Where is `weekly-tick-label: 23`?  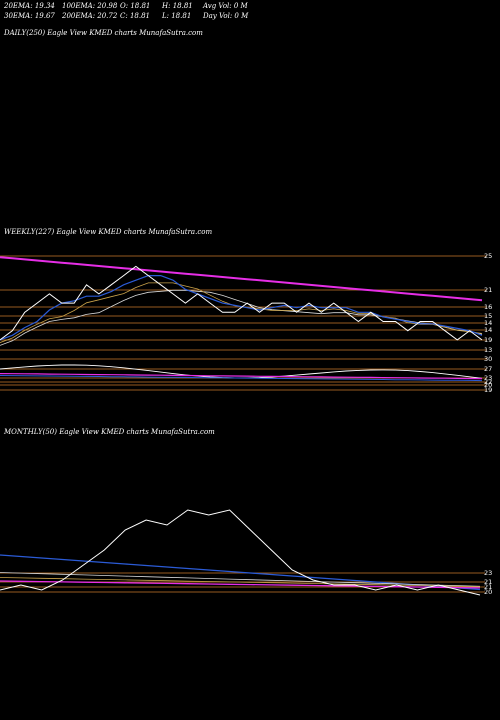
weekly-tick-label: 23 is located at coordinates (488, 378).